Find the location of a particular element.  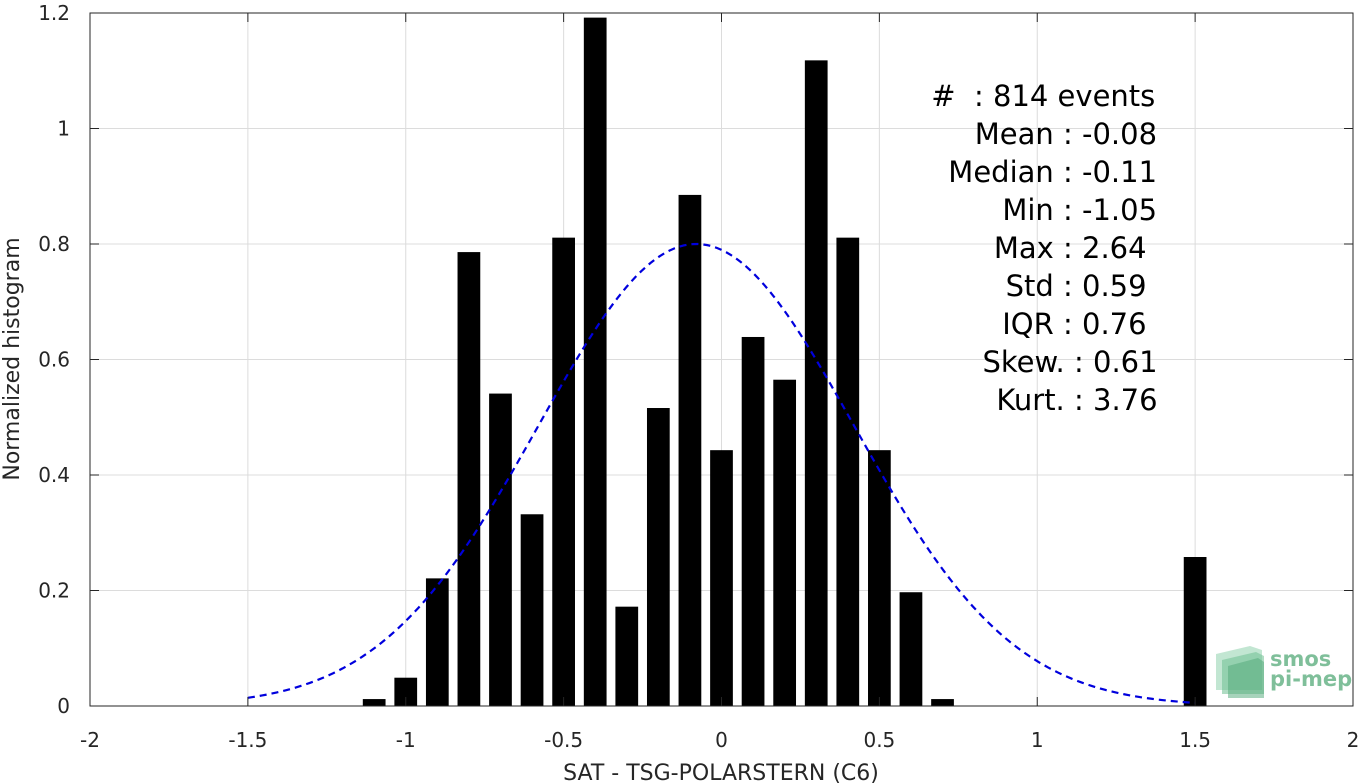

y-tick-label: 0.6 is located at coordinates (54, 360).